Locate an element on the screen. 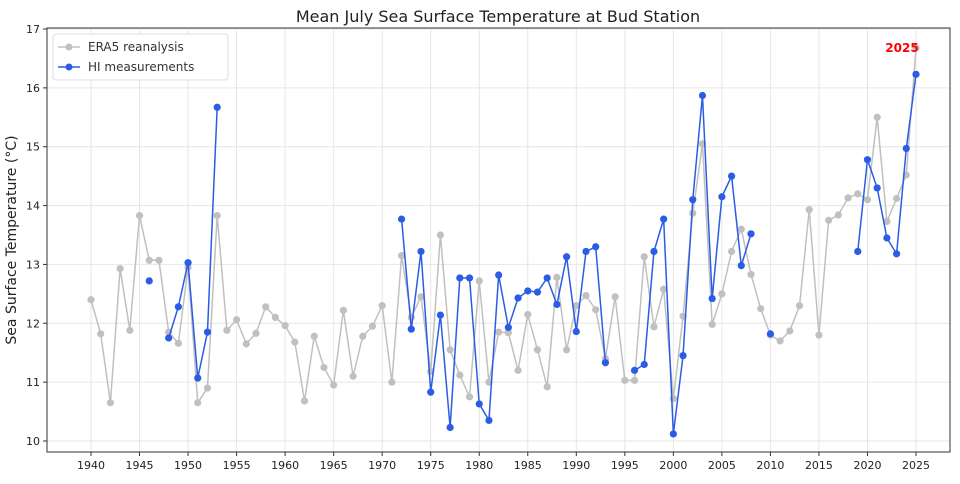 This screenshot has height=484, width=960. legend-era5-marker is located at coordinates (69, 47).